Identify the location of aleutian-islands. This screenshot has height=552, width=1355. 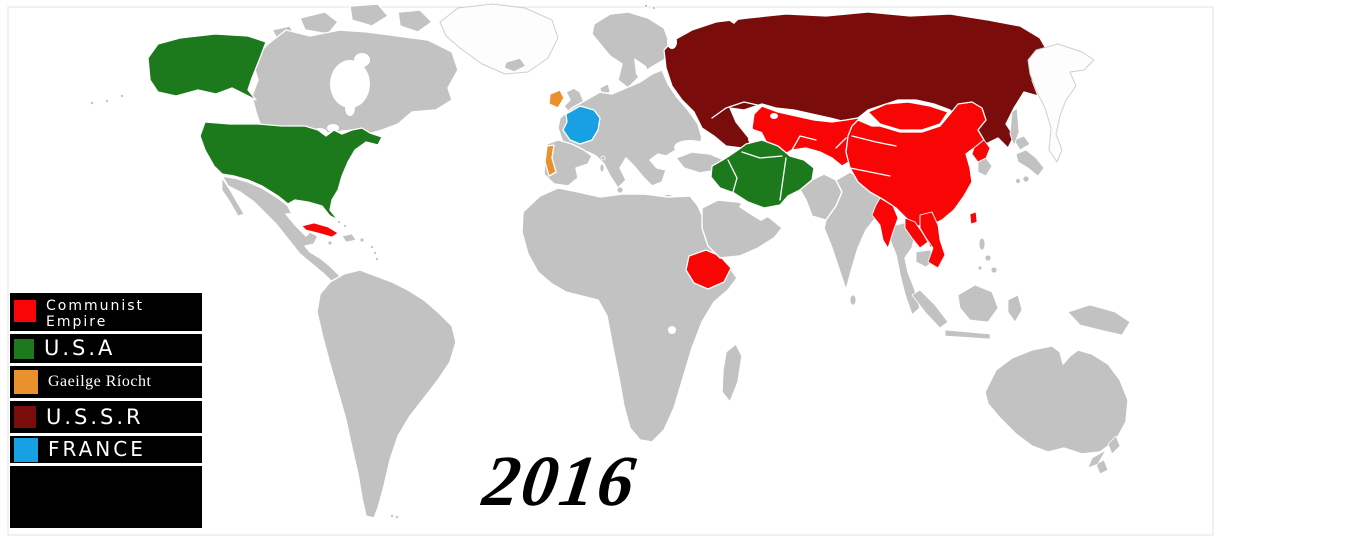
(107, 100).